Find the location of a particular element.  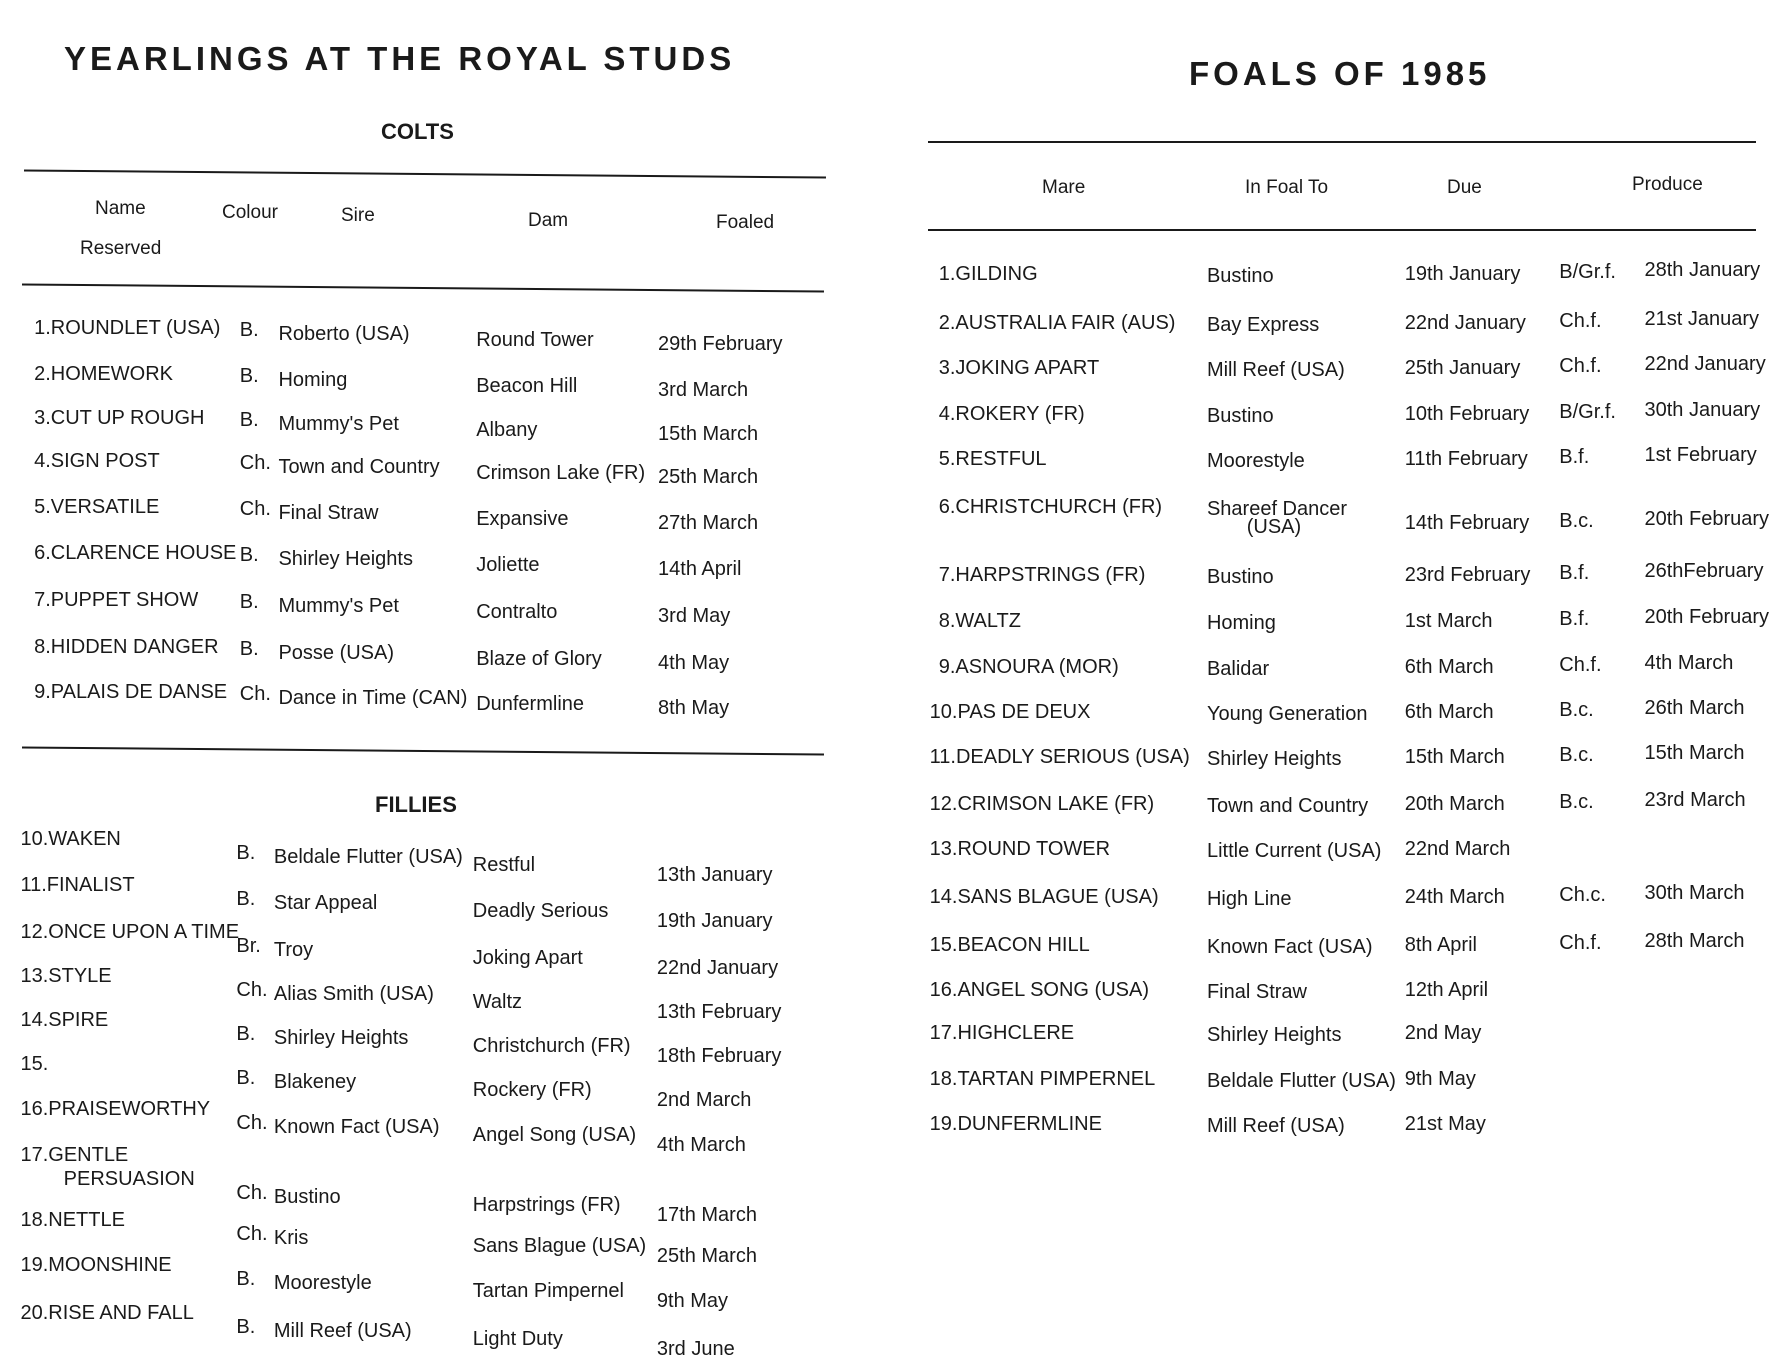

mare-name: 10.PAS DE DEUX is located at coordinates (1010, 711).